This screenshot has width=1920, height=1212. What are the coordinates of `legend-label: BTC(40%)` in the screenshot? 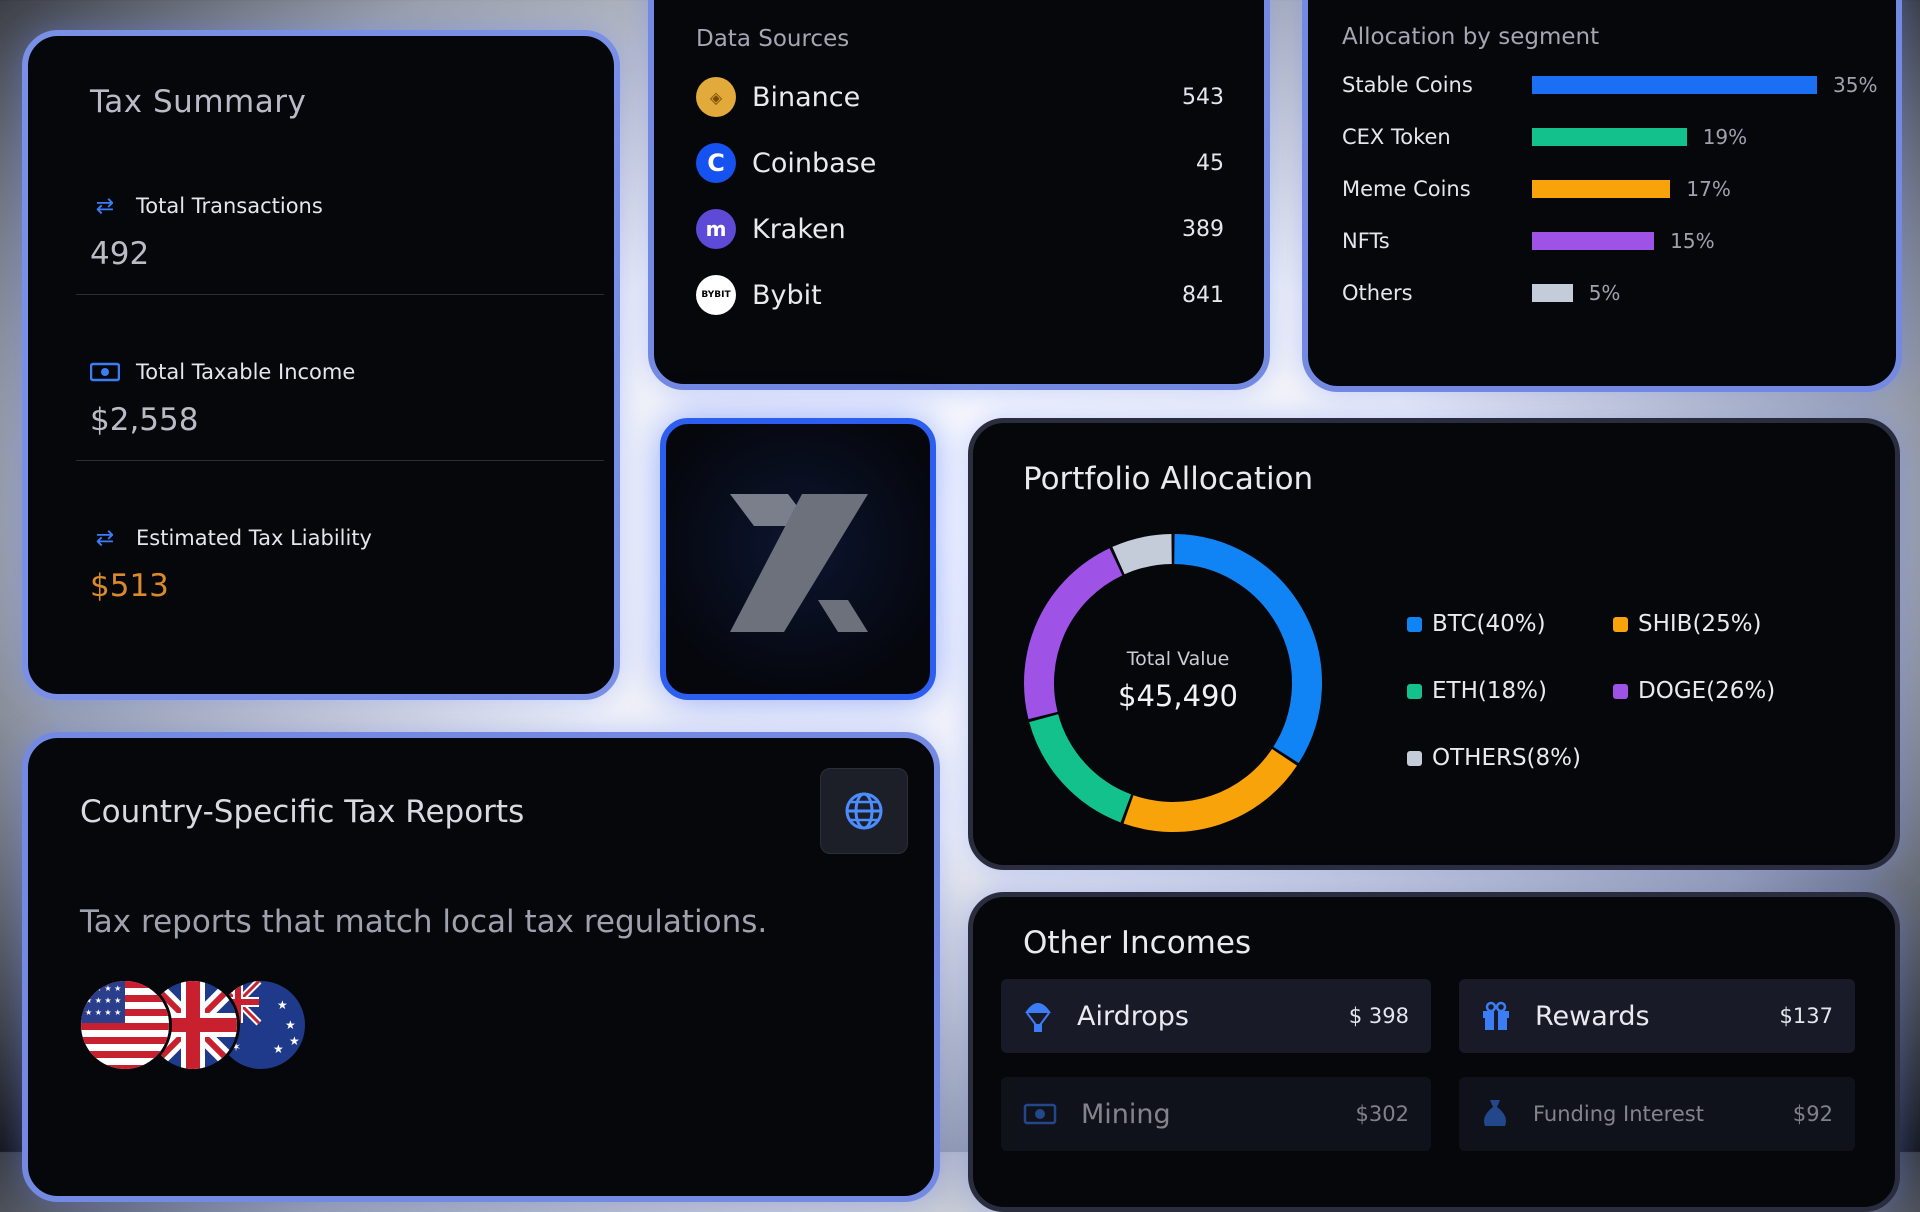 It's located at (1489, 624).